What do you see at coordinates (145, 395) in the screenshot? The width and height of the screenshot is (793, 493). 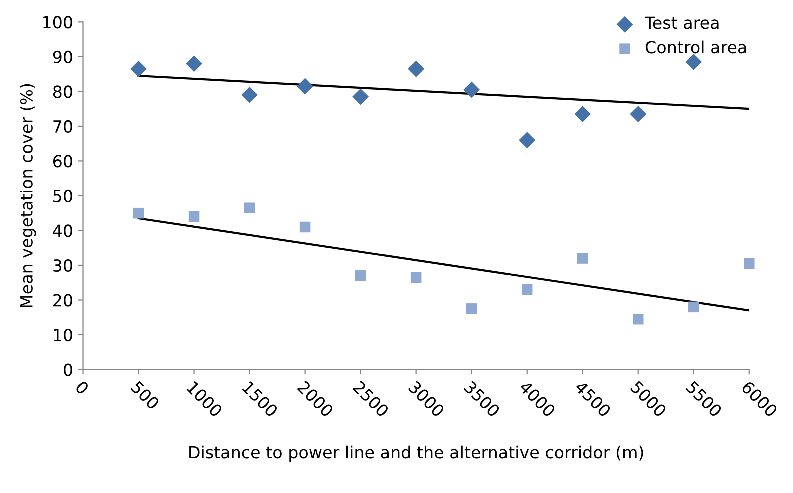 I see `x-tick-label: 500` at bounding box center [145, 395].